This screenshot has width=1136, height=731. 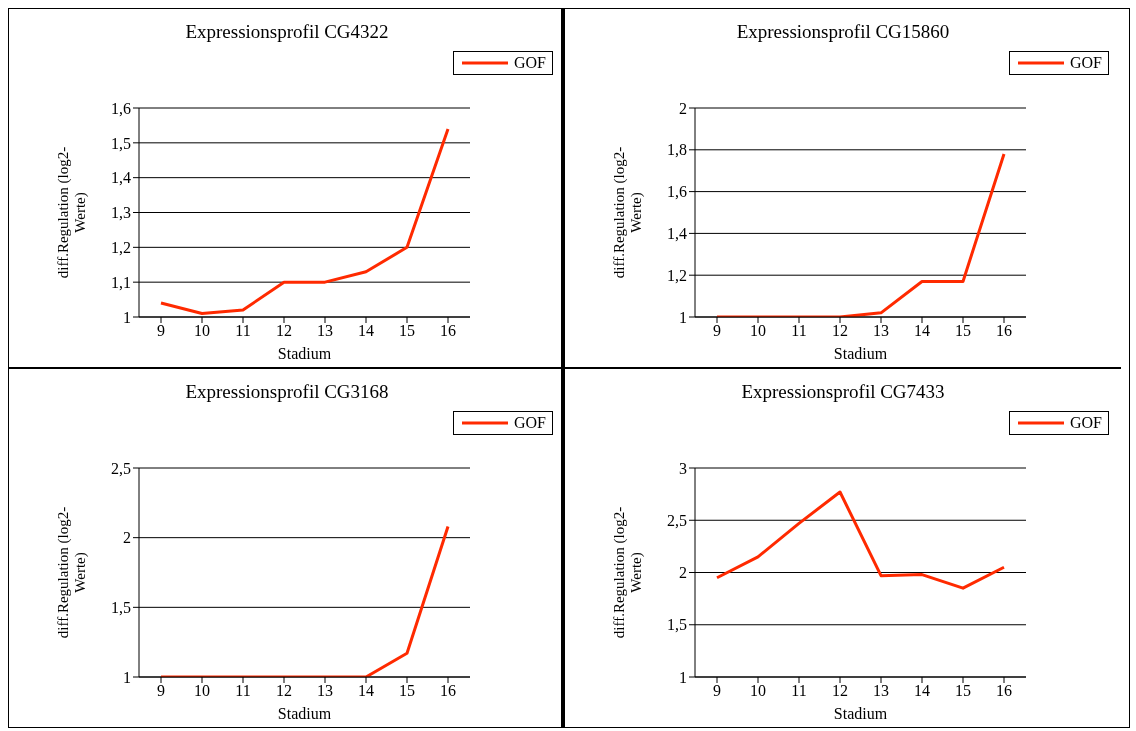 What do you see at coordinates (683, 468) in the screenshot?
I see `y-tick-label: 3` at bounding box center [683, 468].